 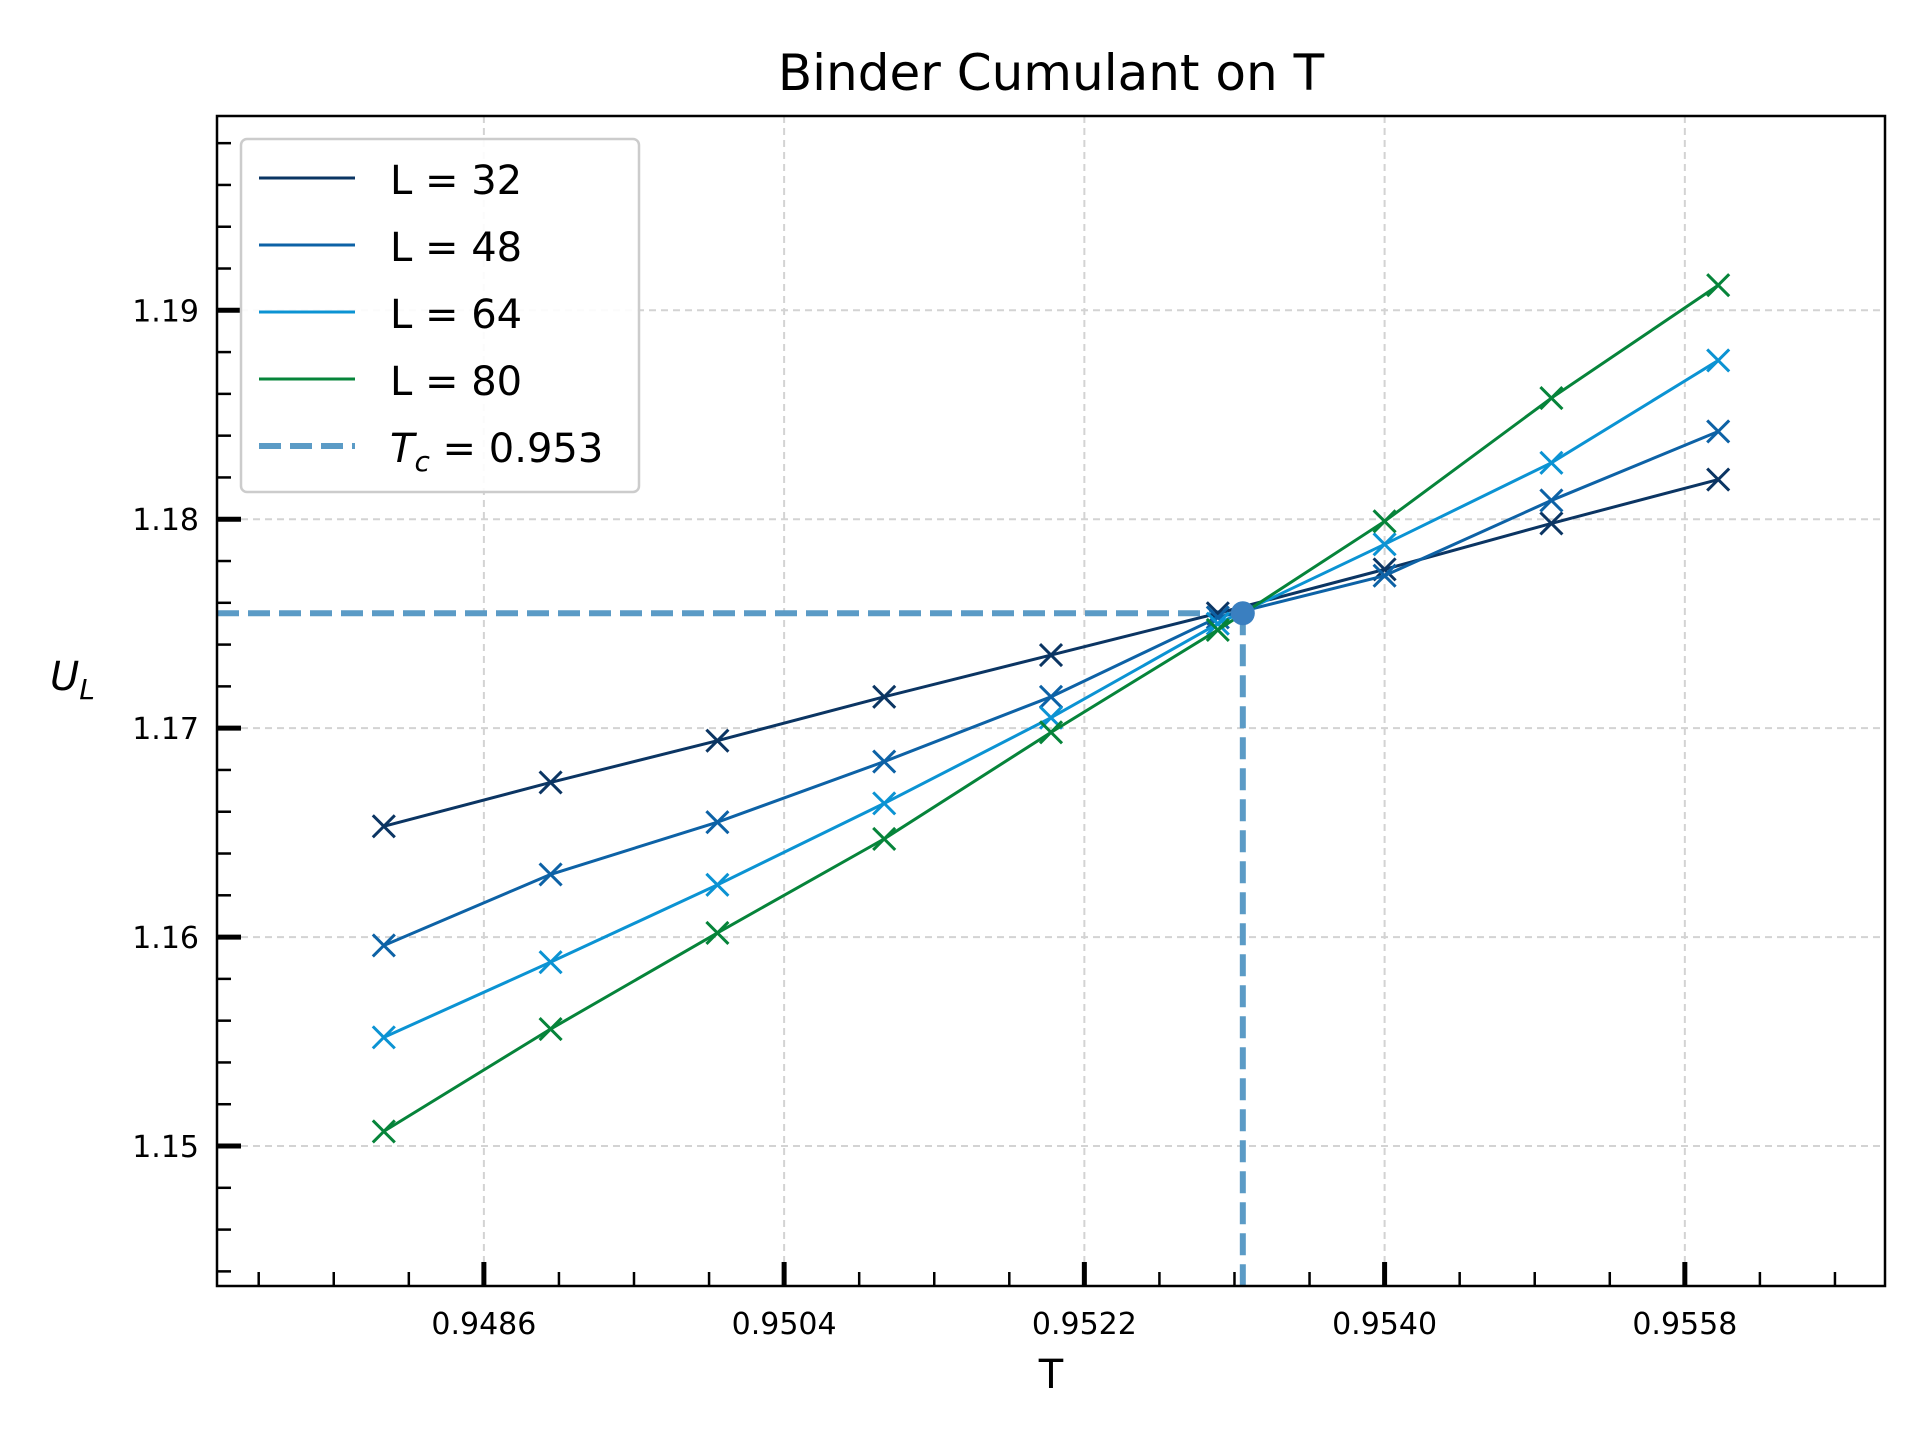 What do you see at coordinates (87, 689) in the screenshot?
I see `y-axis-label-sub: L` at bounding box center [87, 689].